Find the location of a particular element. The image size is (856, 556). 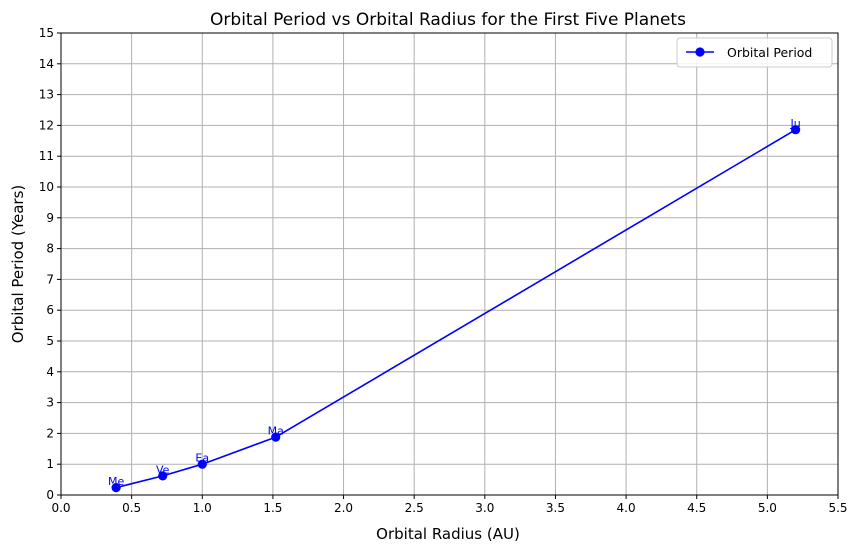

y-tick-label: 9 is located at coordinates (50, 218).